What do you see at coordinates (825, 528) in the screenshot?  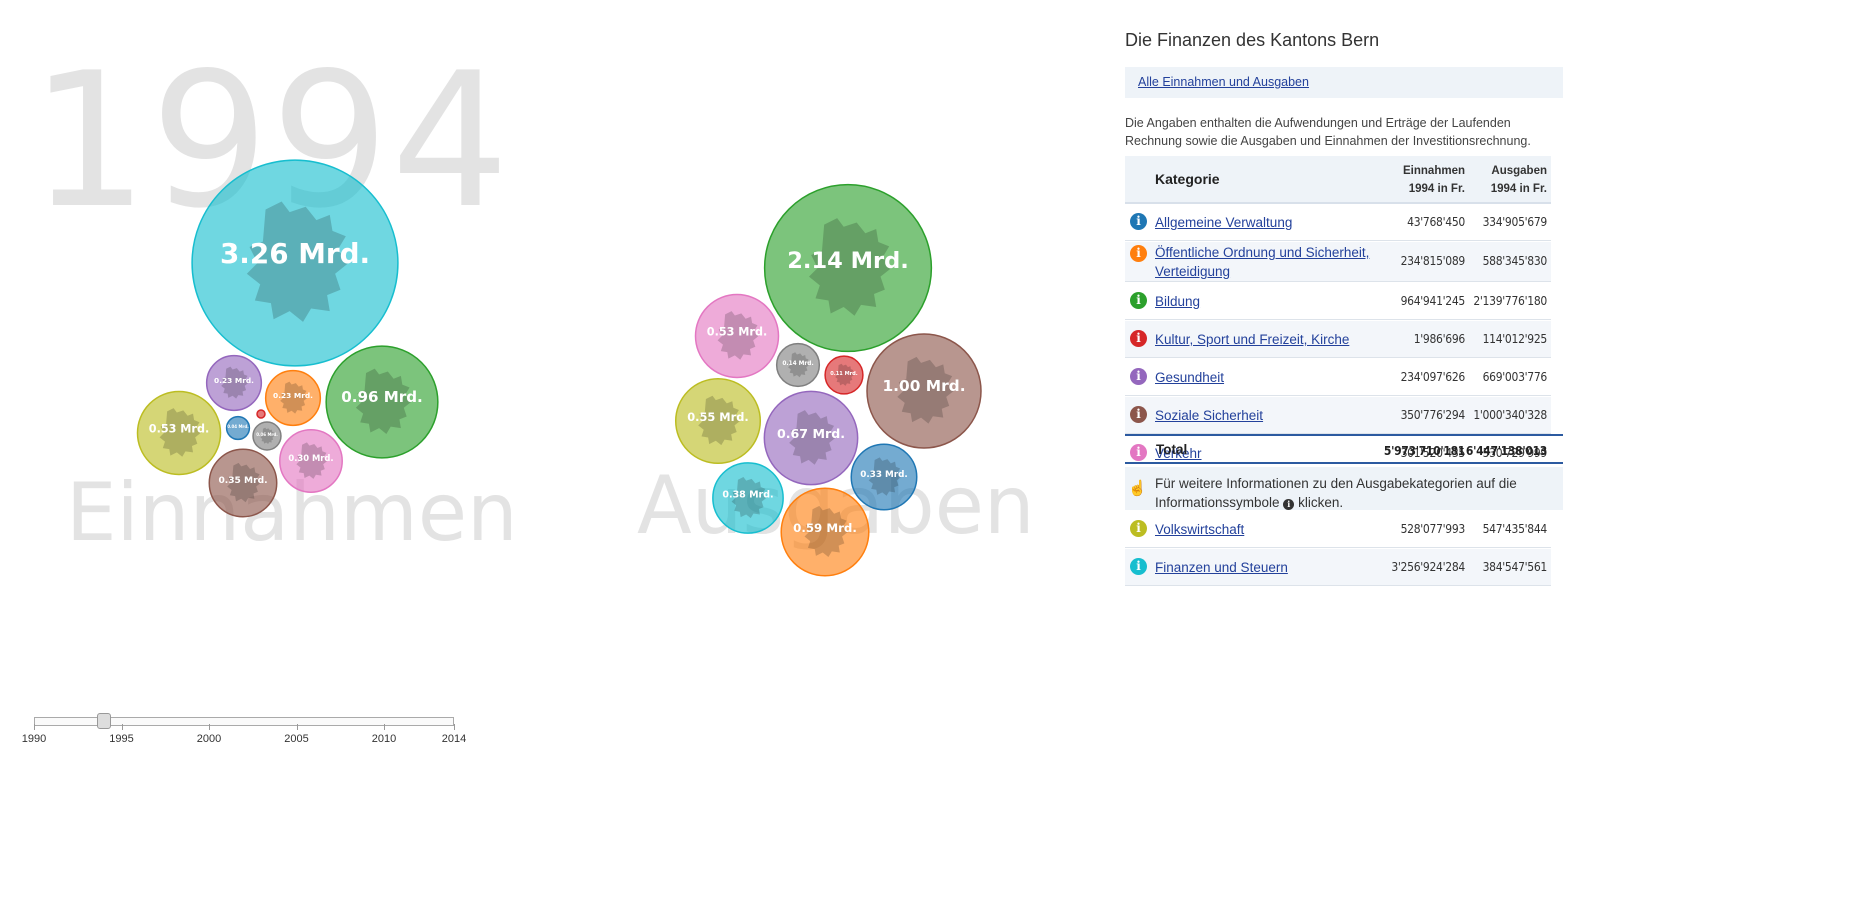 I see `bubble-label: 0.59 Mrd.` at bounding box center [825, 528].